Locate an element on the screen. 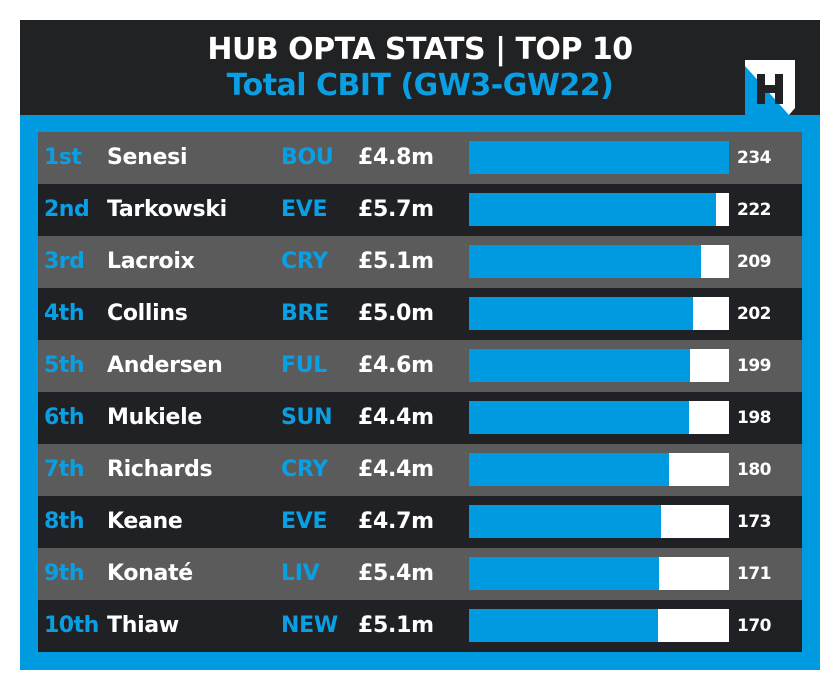  team-code: FUL is located at coordinates (304, 365).